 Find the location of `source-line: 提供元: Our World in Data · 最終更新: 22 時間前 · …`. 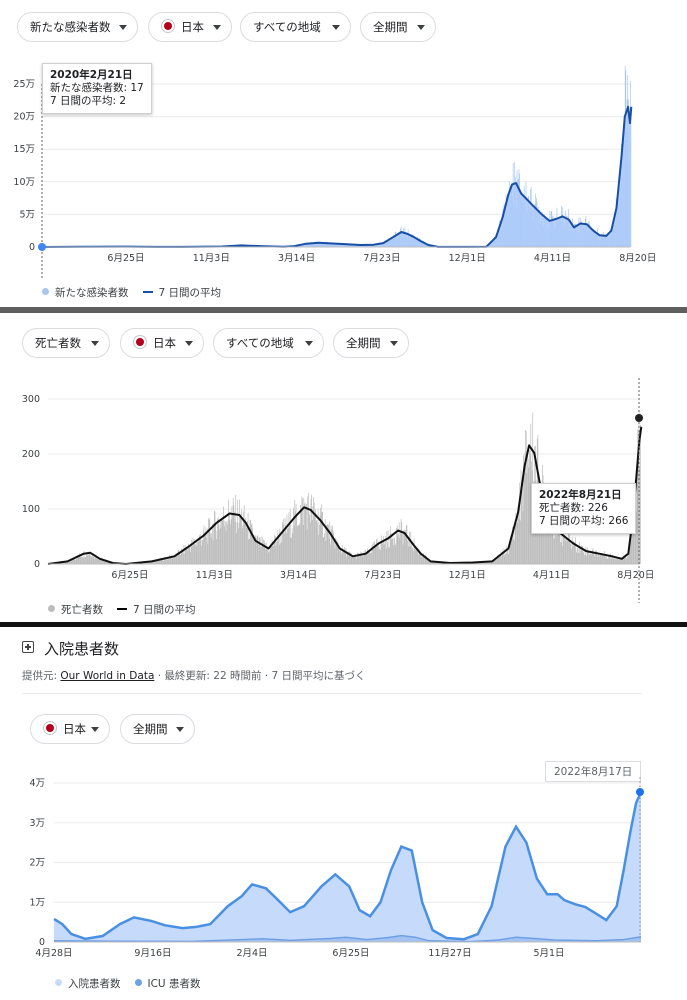

source-line: 提供元: Our World in Data · 最終更新: 22 時間前 · … is located at coordinates (194, 675).